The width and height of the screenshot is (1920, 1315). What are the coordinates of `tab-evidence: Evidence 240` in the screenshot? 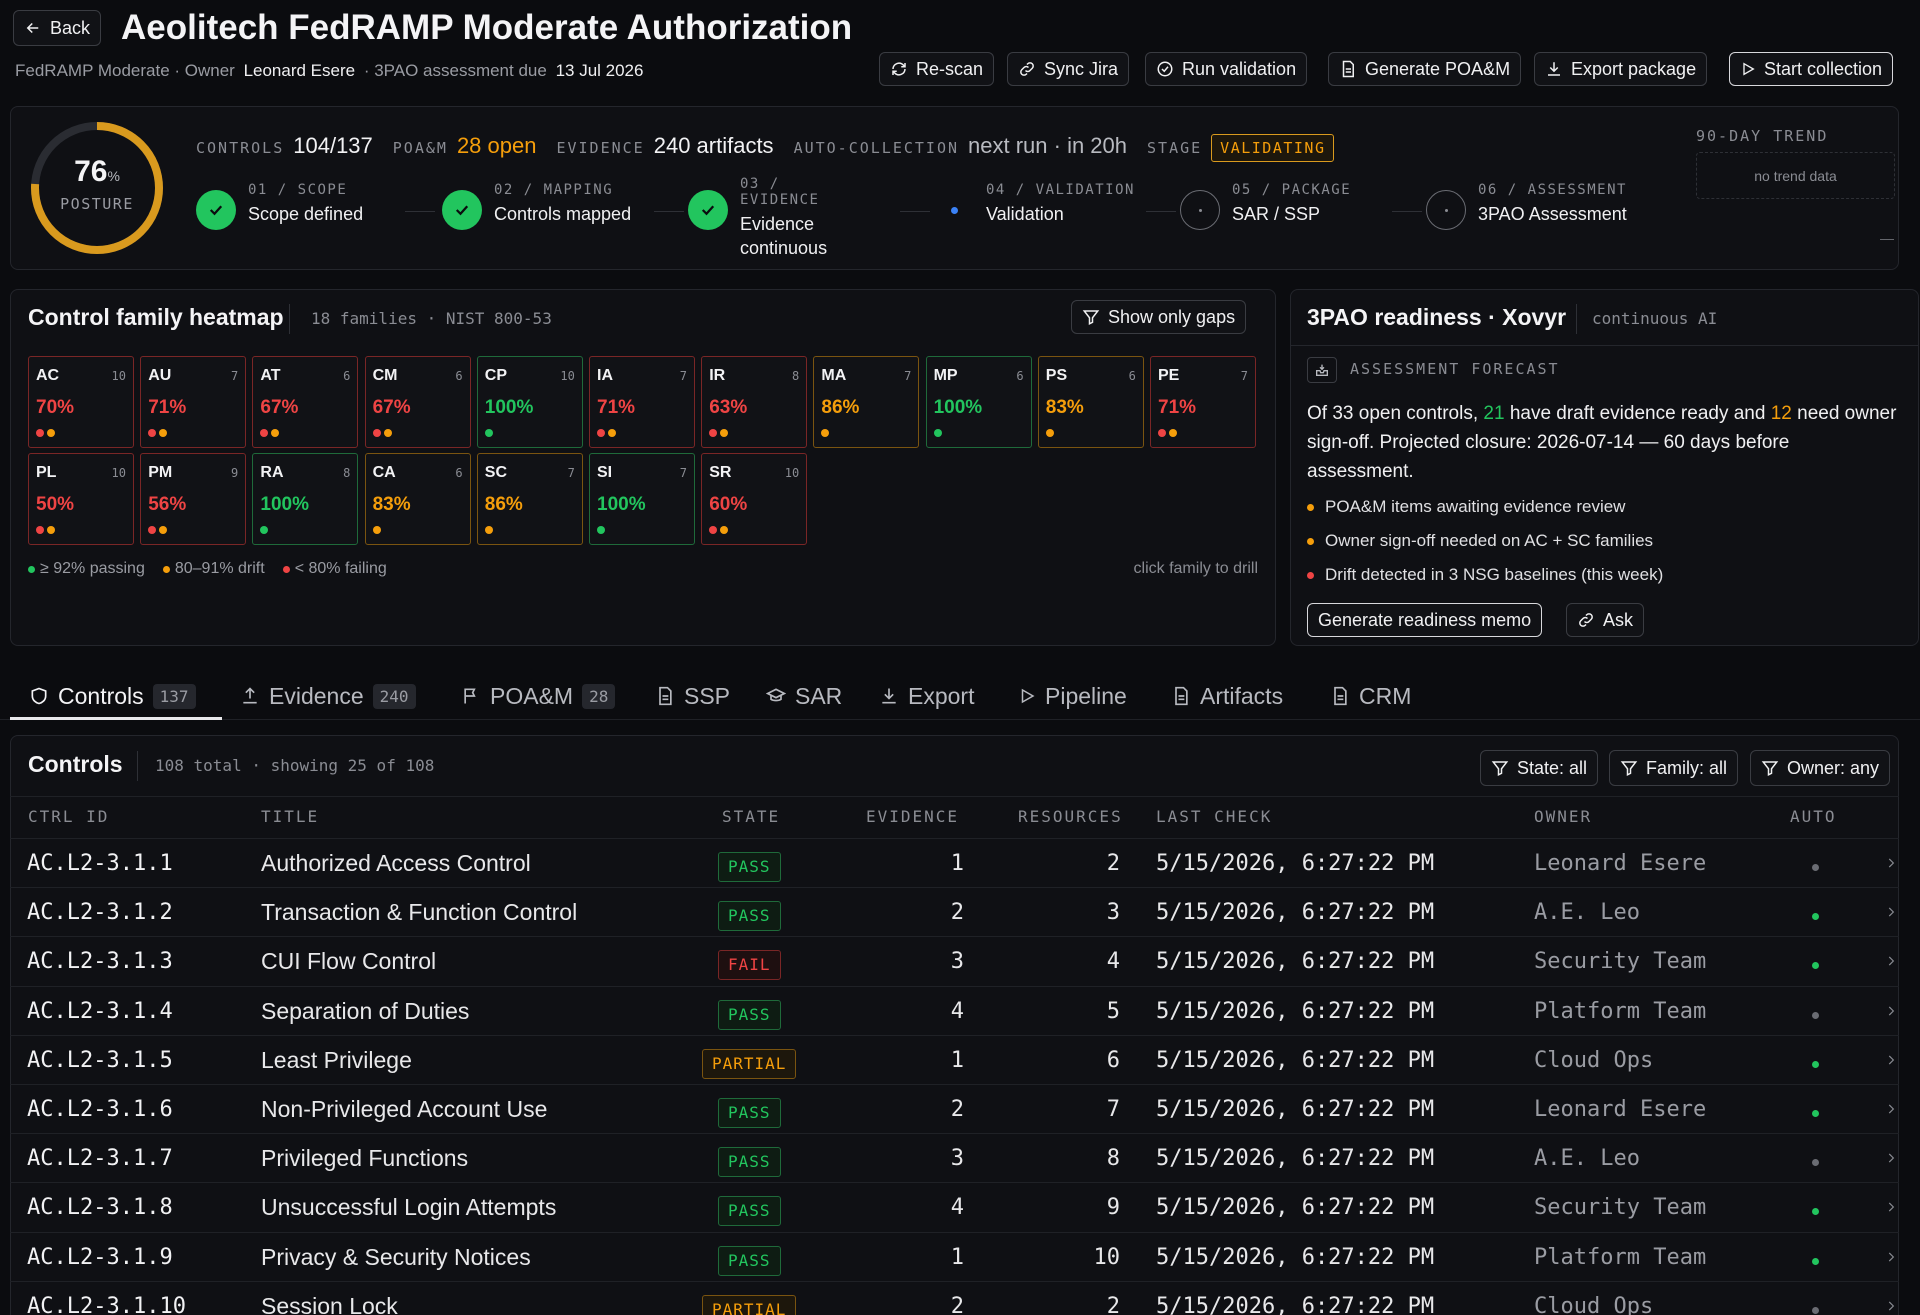 It's located at (328, 696).